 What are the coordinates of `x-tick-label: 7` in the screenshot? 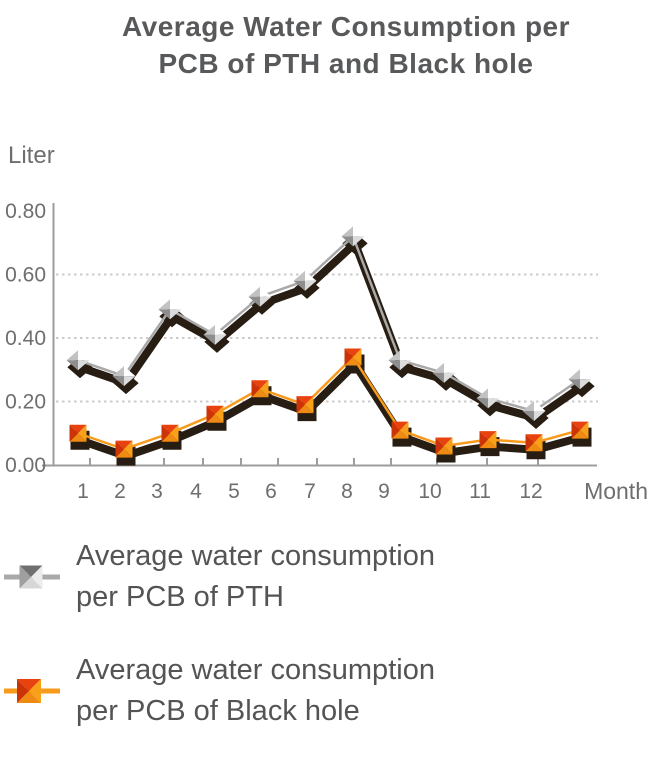 It's located at (310, 491).